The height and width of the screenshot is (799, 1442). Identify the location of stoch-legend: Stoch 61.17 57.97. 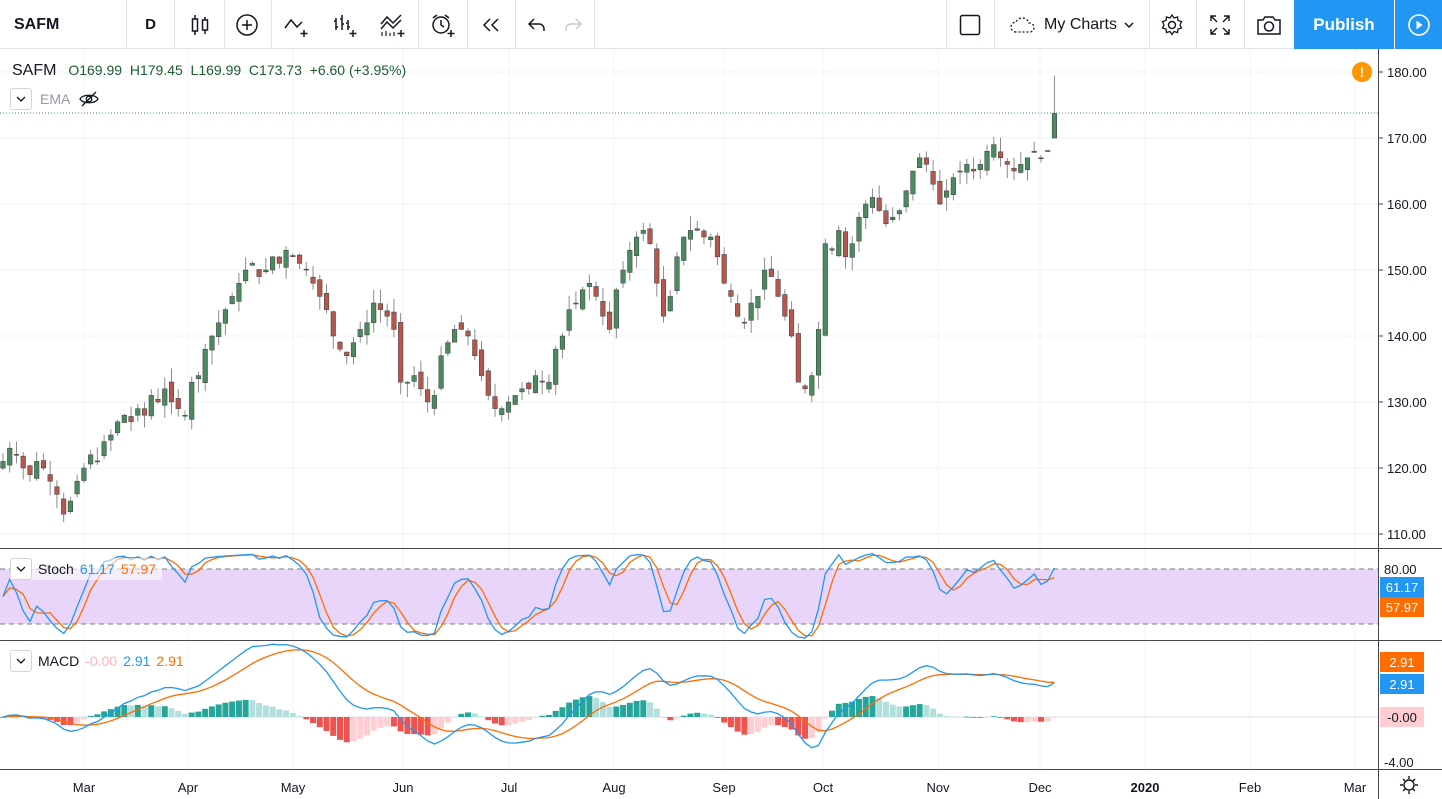
(86, 569).